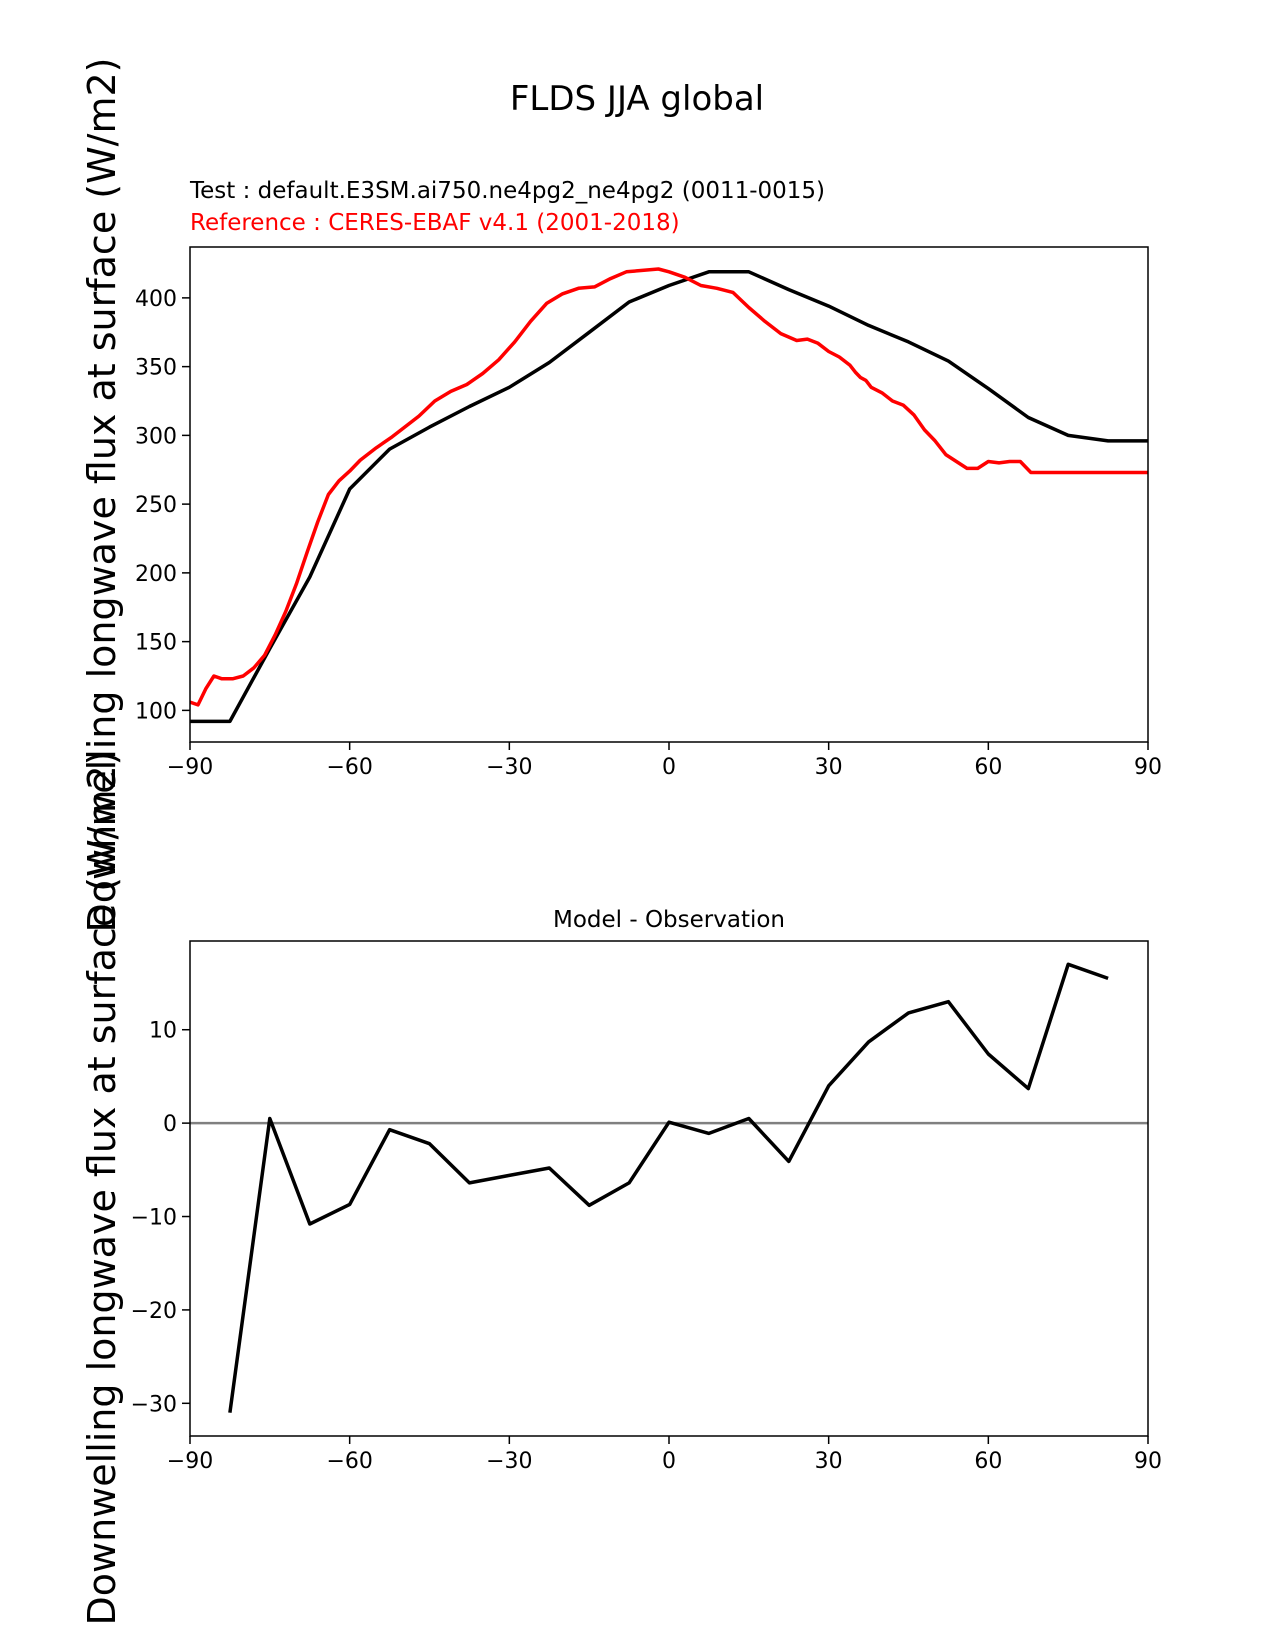  I want to click on bottom-y-tick-label: −10, so click(154, 1218).